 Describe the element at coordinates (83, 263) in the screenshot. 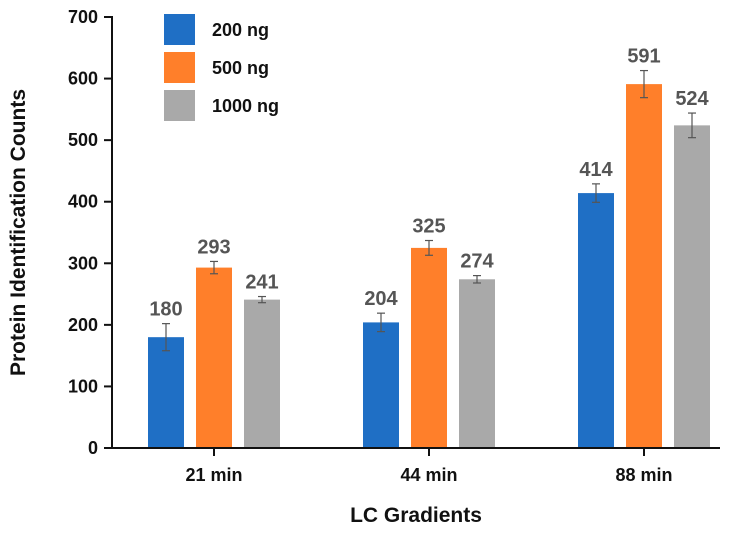

I see `y-tick-label: 300` at that location.